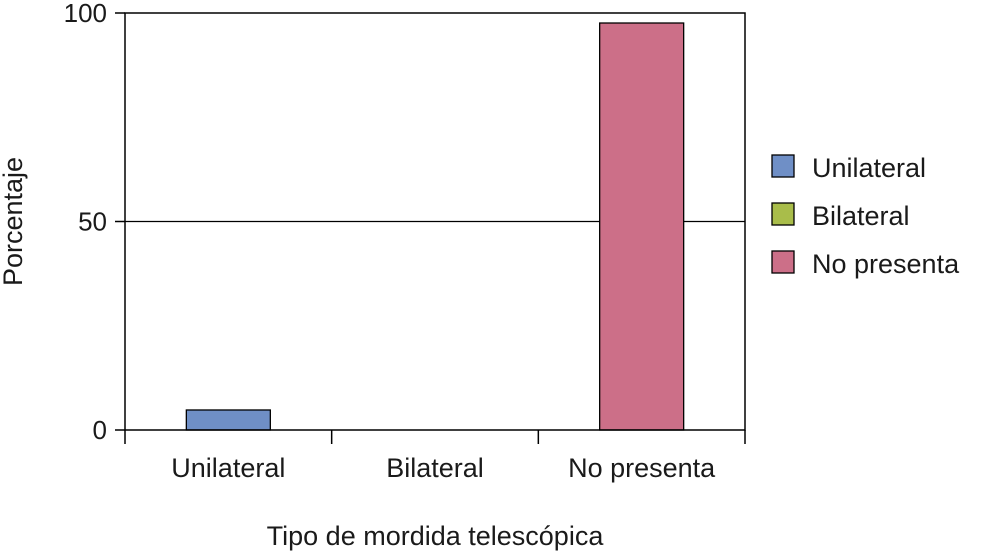 This screenshot has height=558, width=992. What do you see at coordinates (436, 536) in the screenshot?
I see `x-axis-label: Tipo de mordida telescópica` at bounding box center [436, 536].